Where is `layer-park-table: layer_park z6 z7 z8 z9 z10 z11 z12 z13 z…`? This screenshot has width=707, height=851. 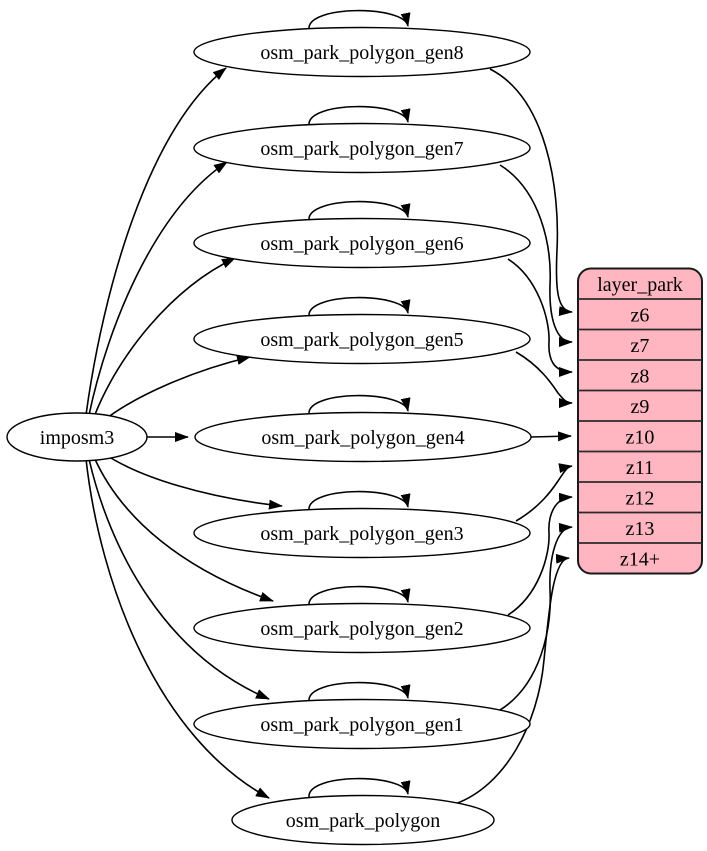 layer-park-table: layer_park z6 z7 z8 z9 z10 z11 z12 z13 z… is located at coordinates (640, 421).